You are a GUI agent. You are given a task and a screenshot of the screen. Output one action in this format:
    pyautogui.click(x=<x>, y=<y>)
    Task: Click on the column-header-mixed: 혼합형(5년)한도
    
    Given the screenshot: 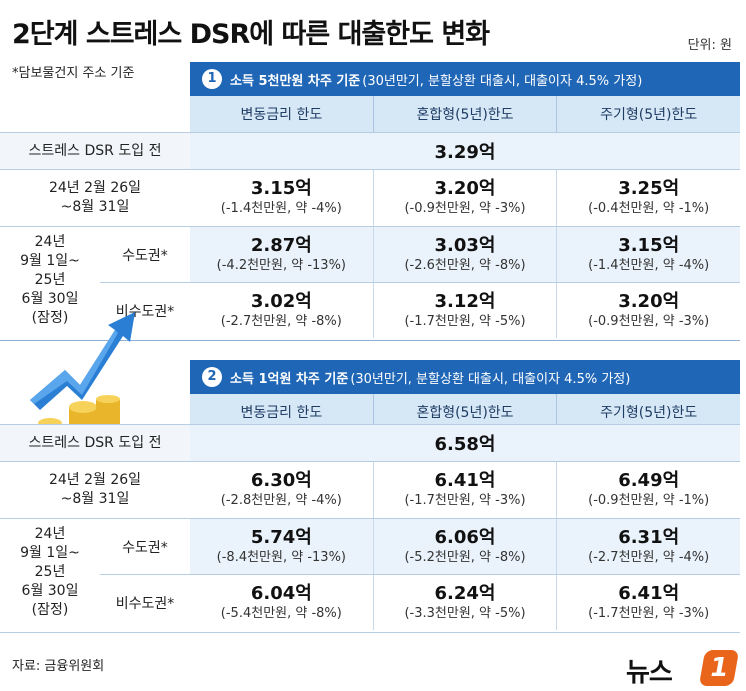 What is the action you would take?
    pyautogui.click(x=464, y=114)
    